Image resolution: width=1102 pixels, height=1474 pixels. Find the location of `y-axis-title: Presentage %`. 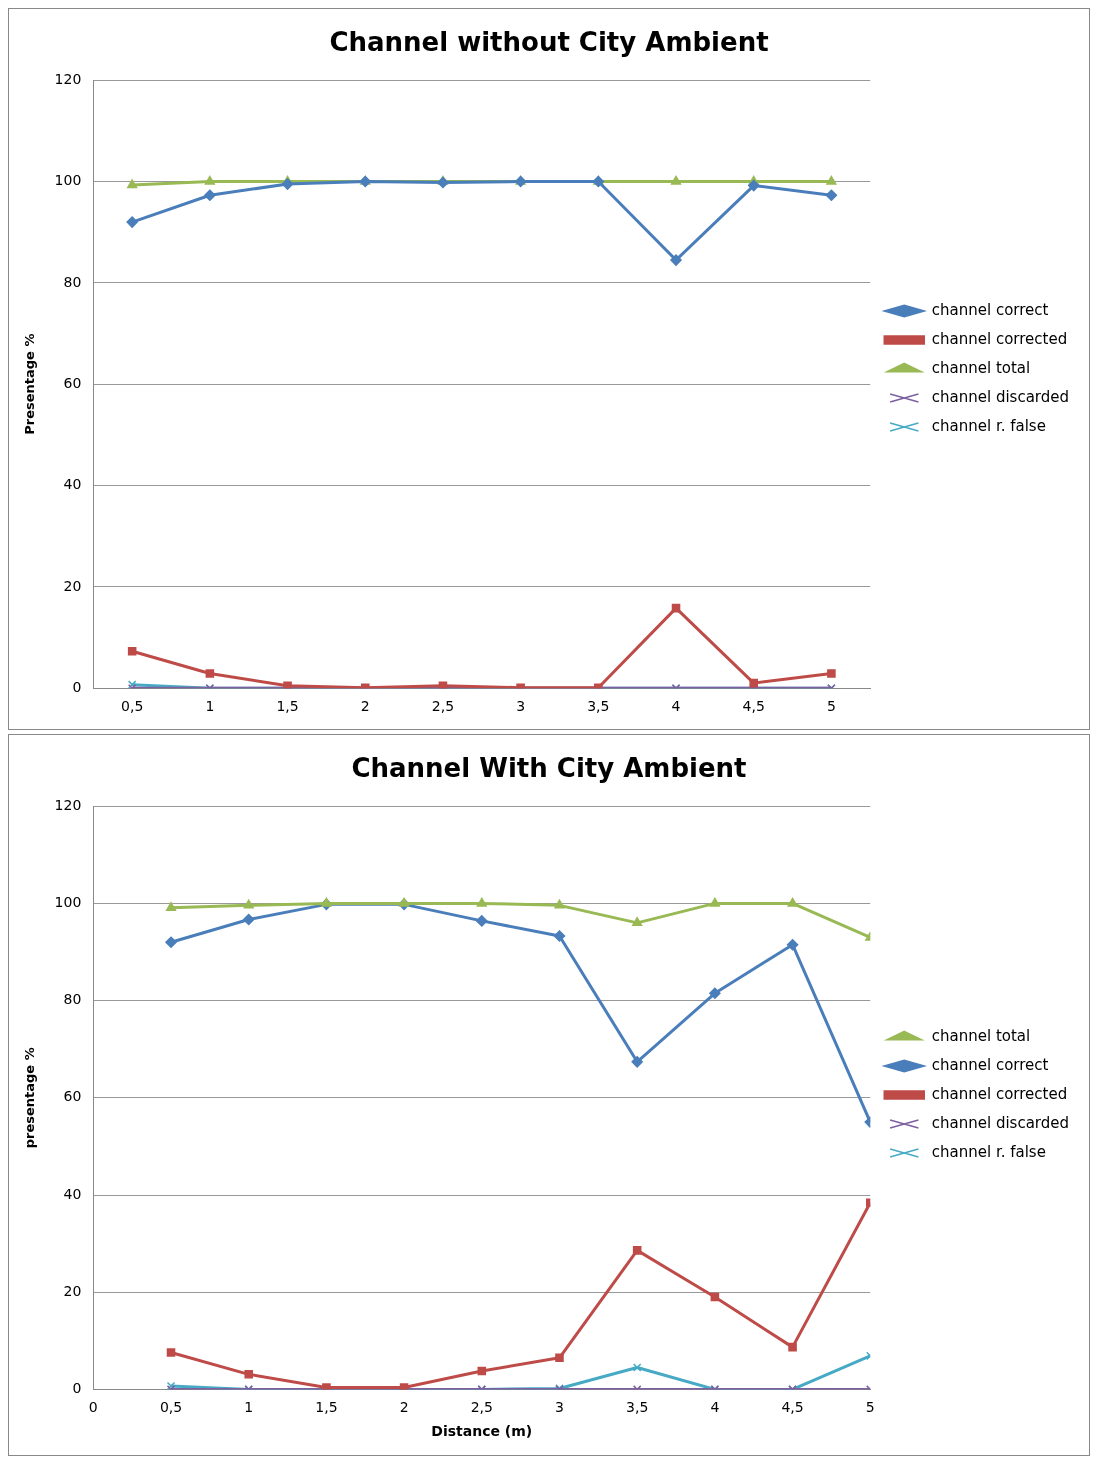

y-axis-title: Presentage % is located at coordinates (30, 384).